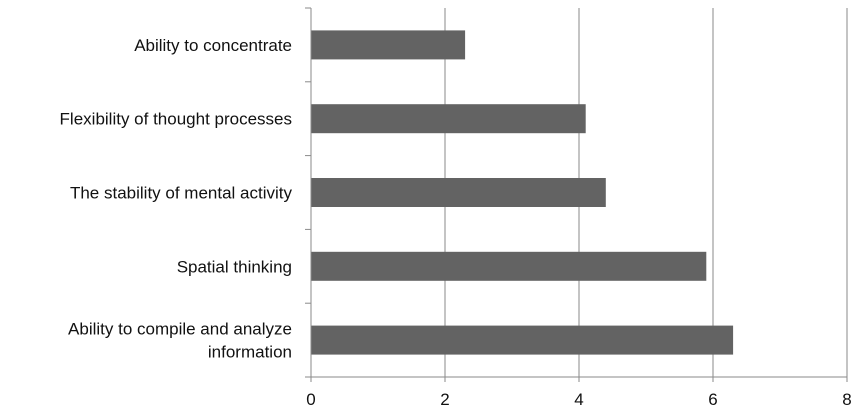  Describe the element at coordinates (444, 399) in the screenshot. I see `x-tick-label-2: 2` at that location.